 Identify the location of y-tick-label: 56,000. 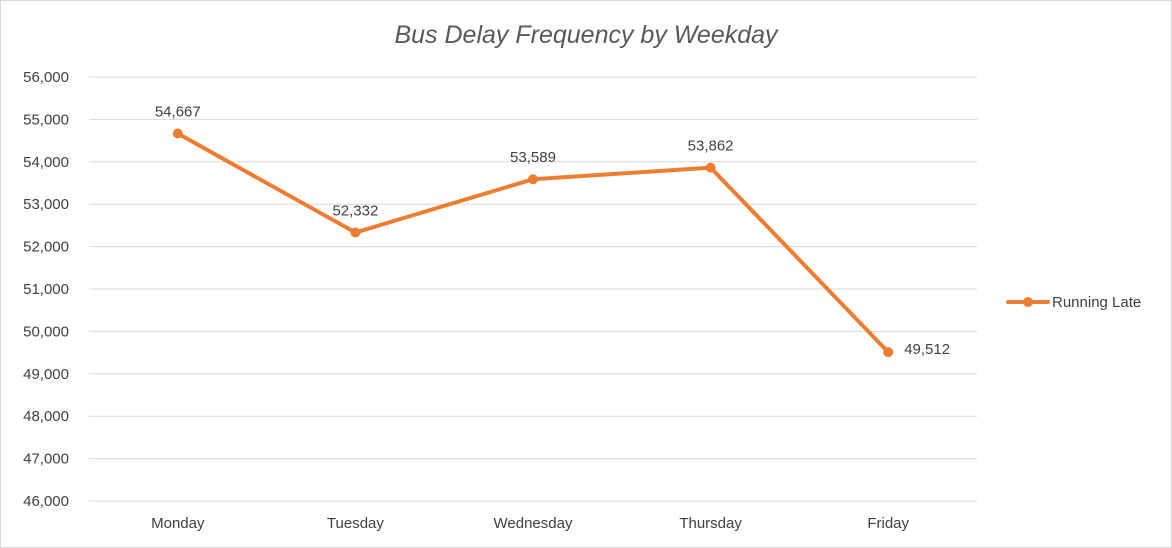
(46, 77).